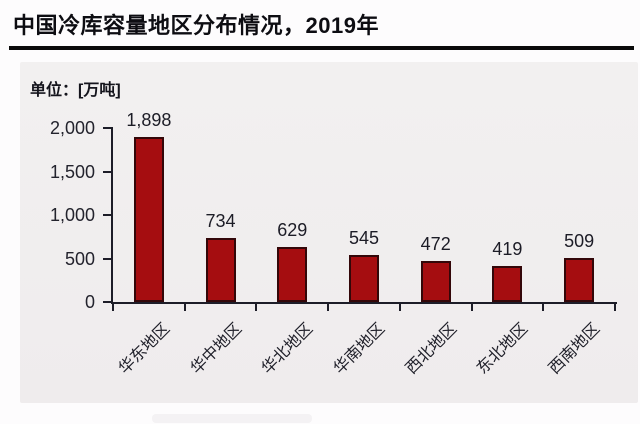  I want to click on x-category-label: 华北地区, so click(288, 349).